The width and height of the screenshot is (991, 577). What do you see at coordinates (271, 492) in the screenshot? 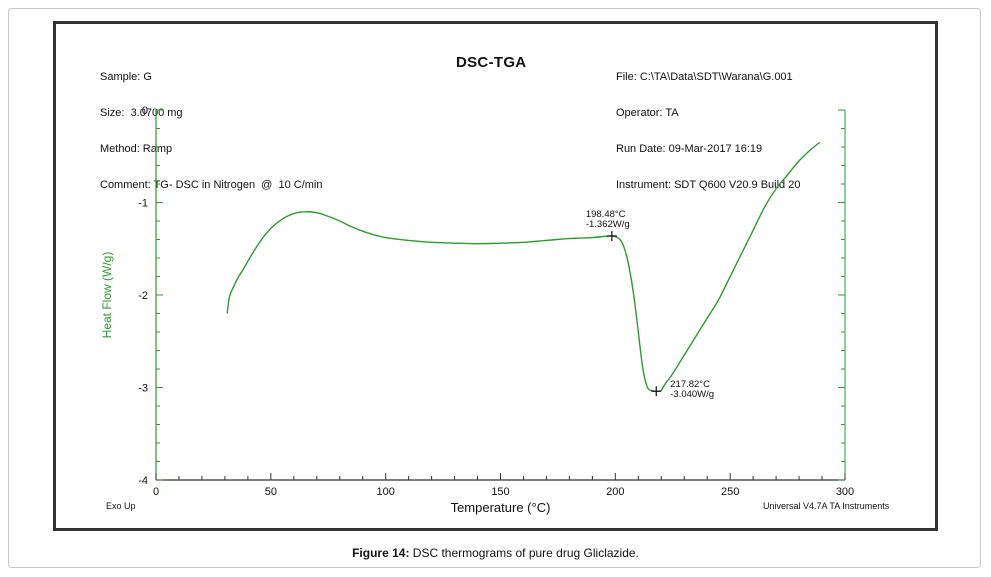
I see `x-tick-label: 50` at bounding box center [271, 492].